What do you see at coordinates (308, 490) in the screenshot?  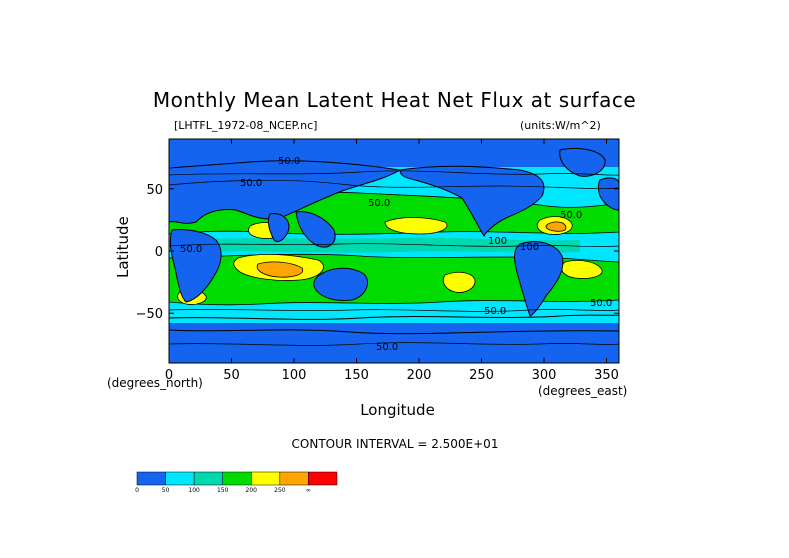 I see `colorbar-label: ∞` at bounding box center [308, 490].